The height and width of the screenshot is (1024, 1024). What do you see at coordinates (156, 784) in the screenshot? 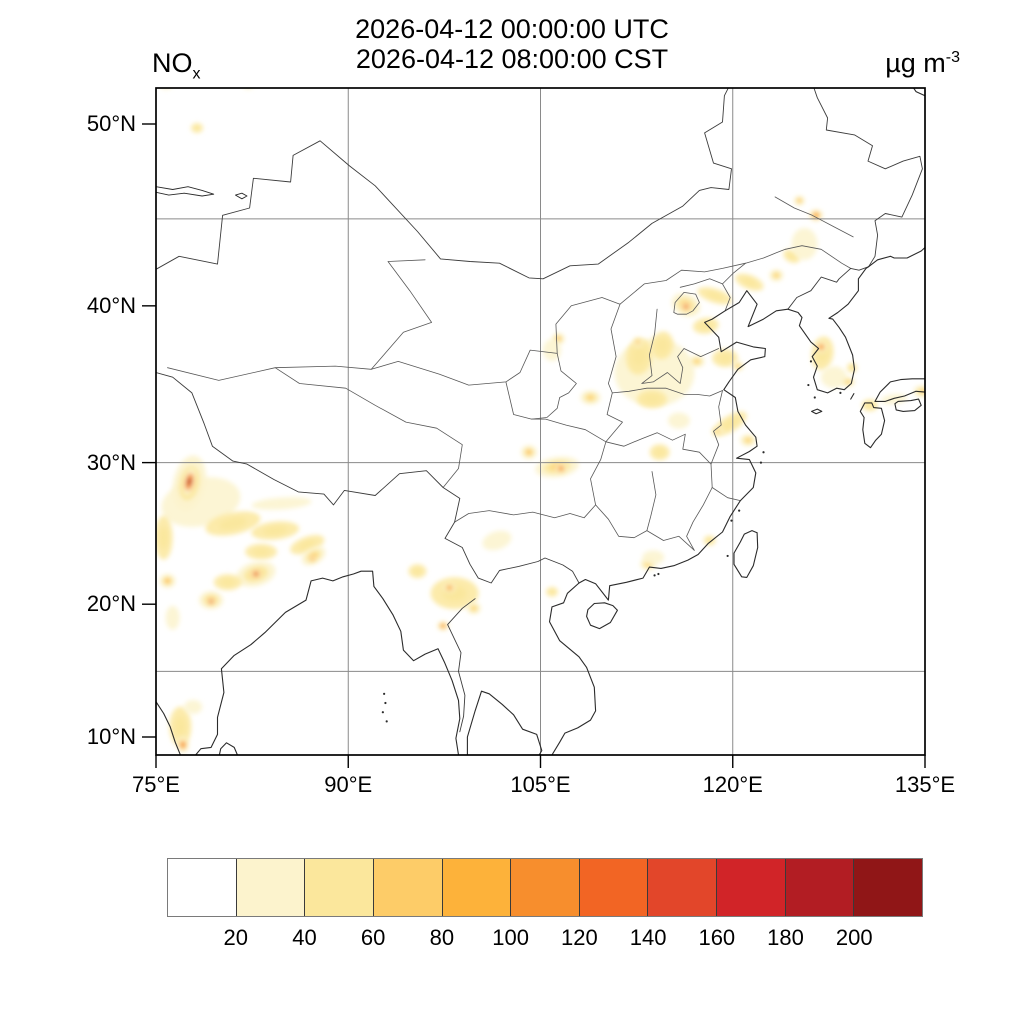
I see `lon-tick-label: 75°E` at bounding box center [156, 784].